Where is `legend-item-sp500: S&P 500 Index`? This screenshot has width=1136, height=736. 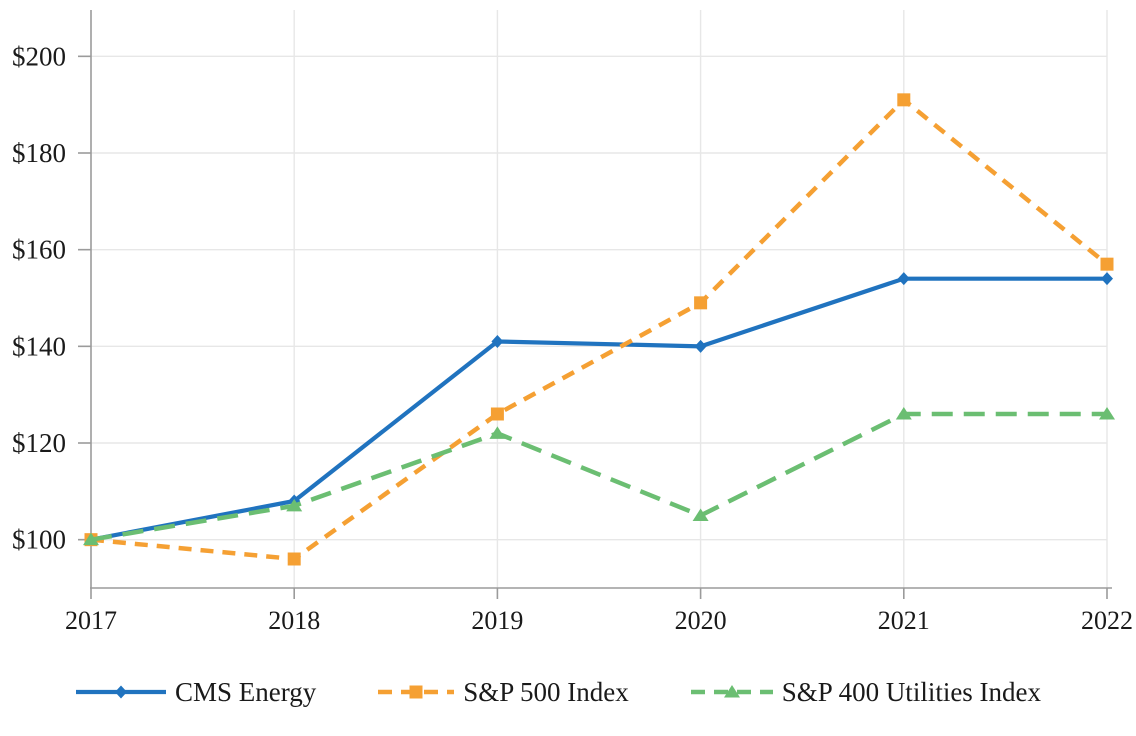 legend-item-sp500: S&P 500 Index is located at coordinates (503, 692).